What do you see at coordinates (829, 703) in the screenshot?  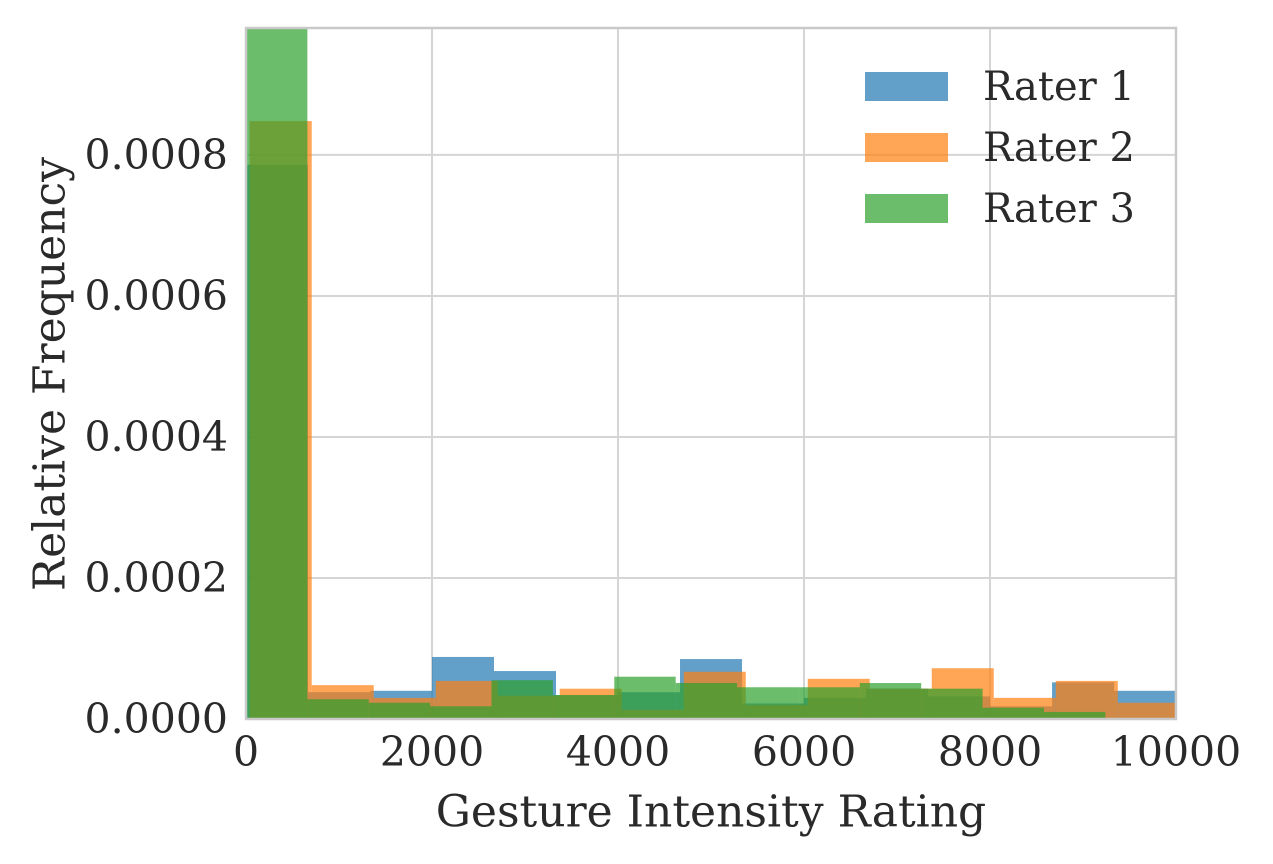 I see `hist-bar-rater3-bin10` at bounding box center [829, 703].